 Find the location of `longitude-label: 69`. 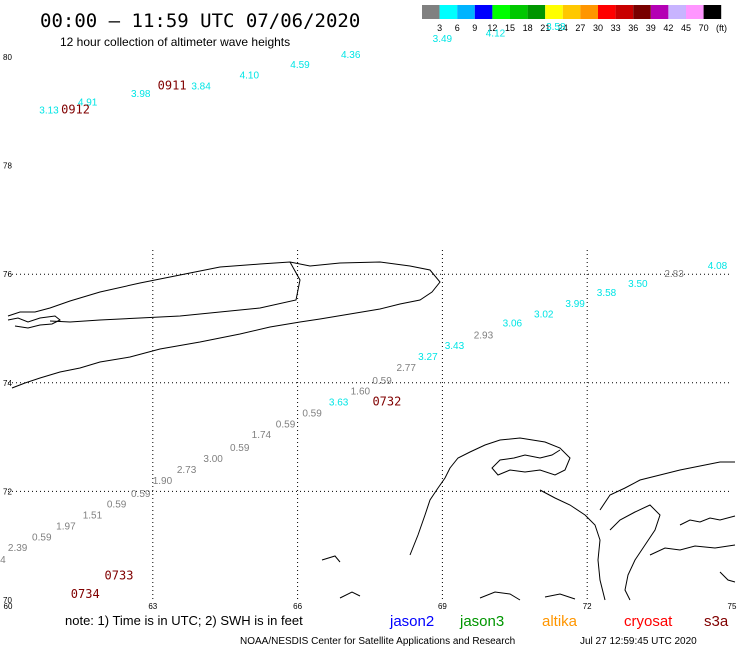

longitude-label: 69 is located at coordinates (442, 606).